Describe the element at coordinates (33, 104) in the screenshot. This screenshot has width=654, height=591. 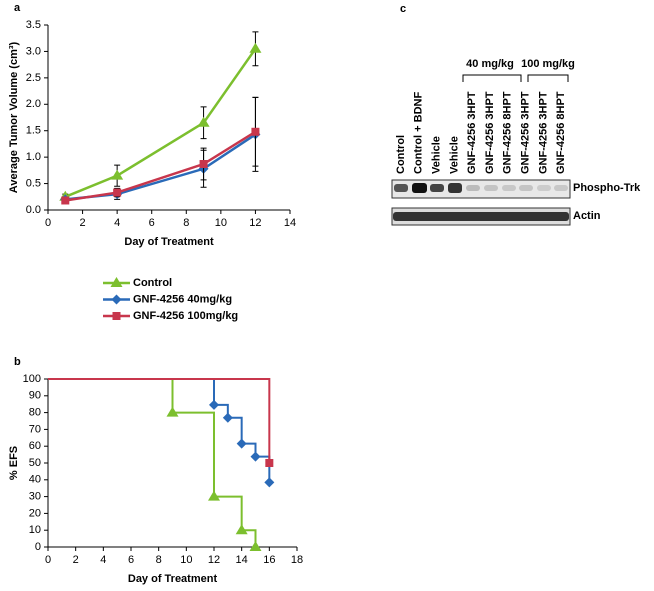
I see `y-tick-label: 2.0` at that location.